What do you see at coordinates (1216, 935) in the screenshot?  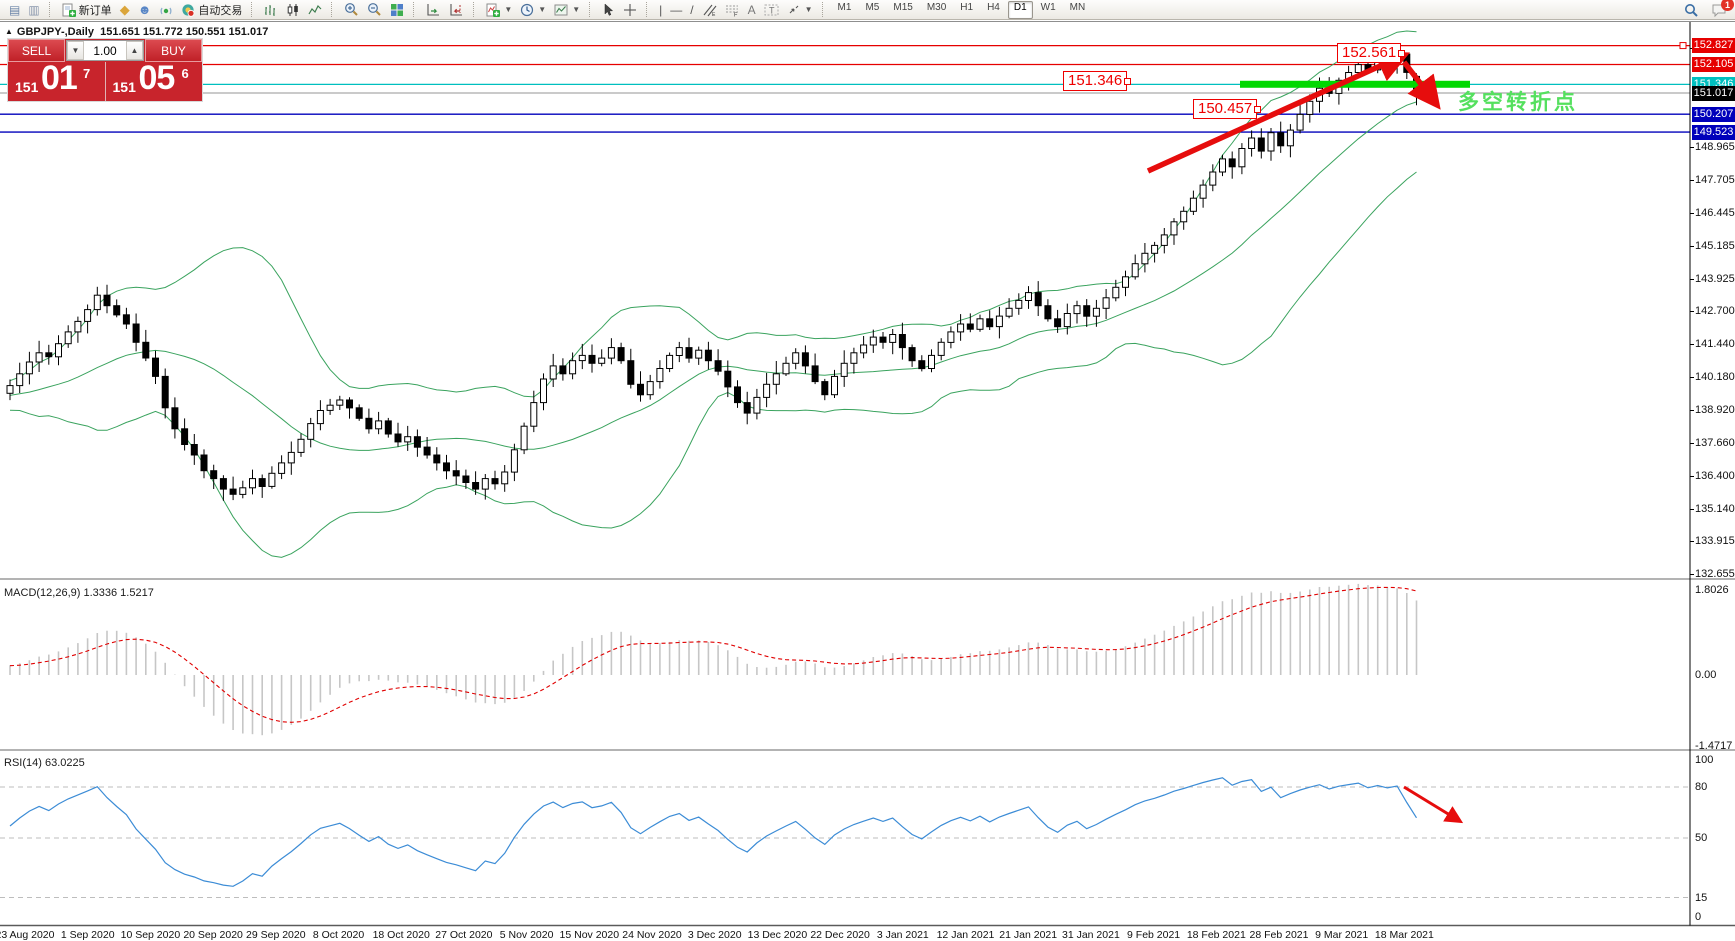 I see `date-tick-label: 18 Feb 2021` at bounding box center [1216, 935].